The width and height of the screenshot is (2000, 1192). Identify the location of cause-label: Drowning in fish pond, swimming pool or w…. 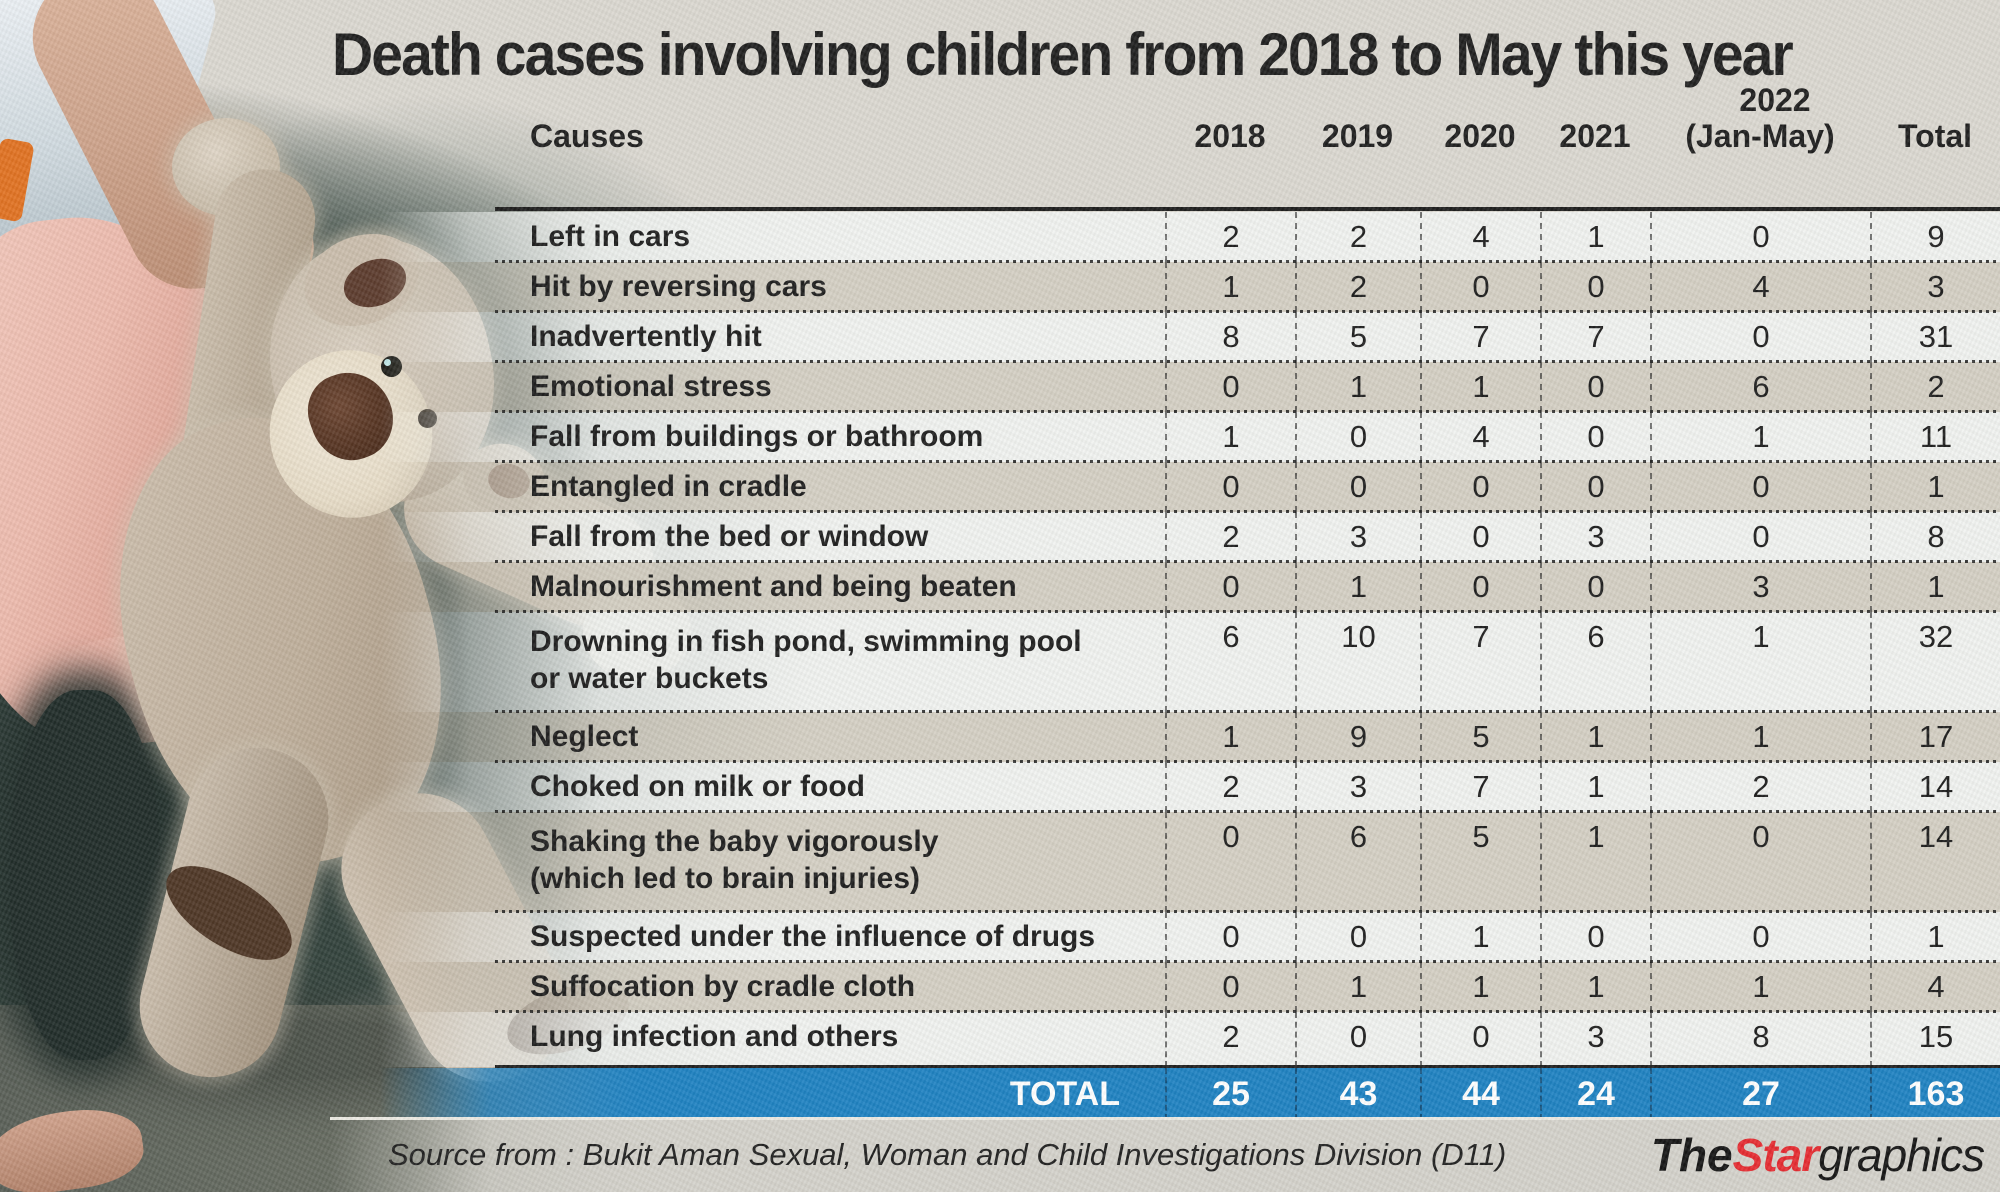
(806, 660).